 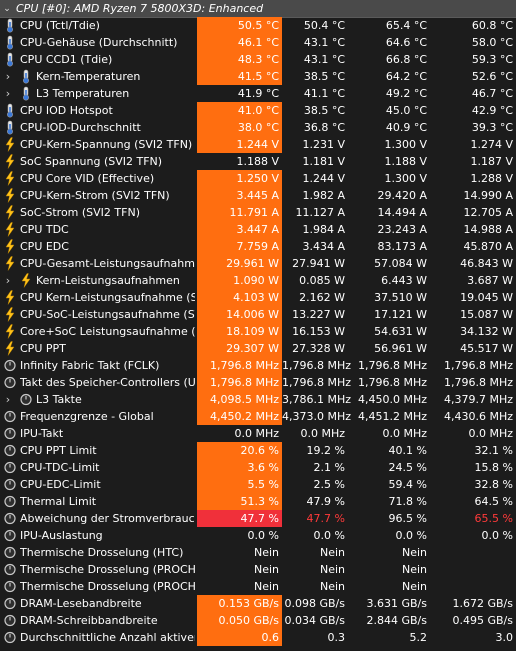 What do you see at coordinates (7, 8) in the screenshot?
I see `collapse-caret-icon: ⌄` at bounding box center [7, 8].